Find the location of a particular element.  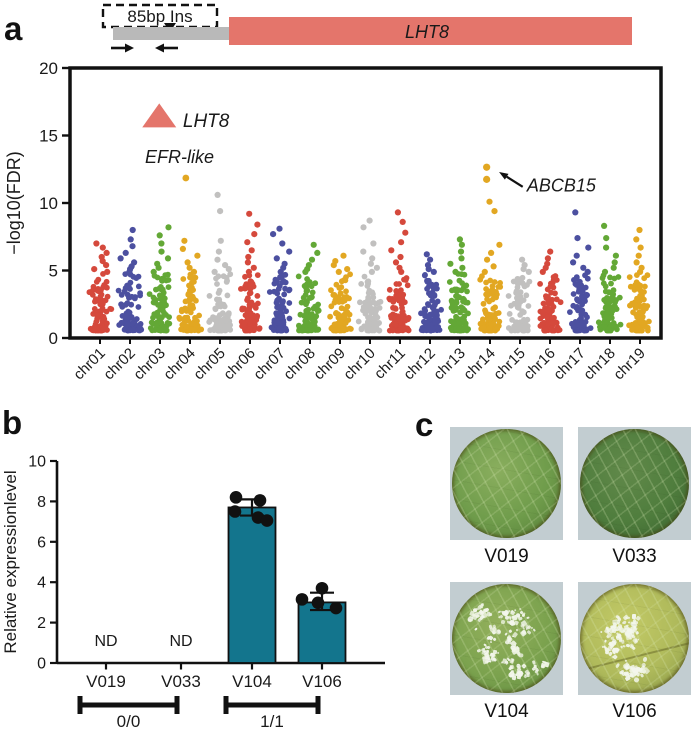

gene-diagram: 85bp Ins LHT8 is located at coordinates (366, 28).